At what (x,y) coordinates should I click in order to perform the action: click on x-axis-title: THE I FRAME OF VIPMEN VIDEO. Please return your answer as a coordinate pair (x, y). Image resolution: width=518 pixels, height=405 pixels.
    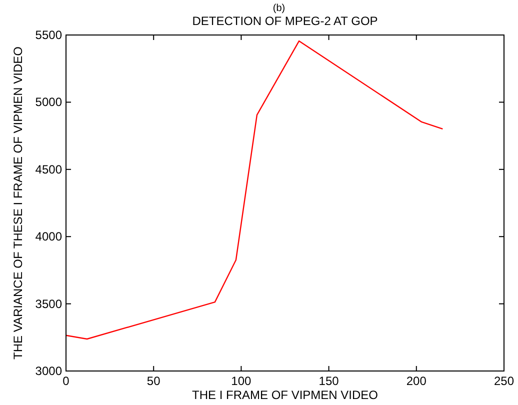
    Looking at the image, I should click on (285, 395).